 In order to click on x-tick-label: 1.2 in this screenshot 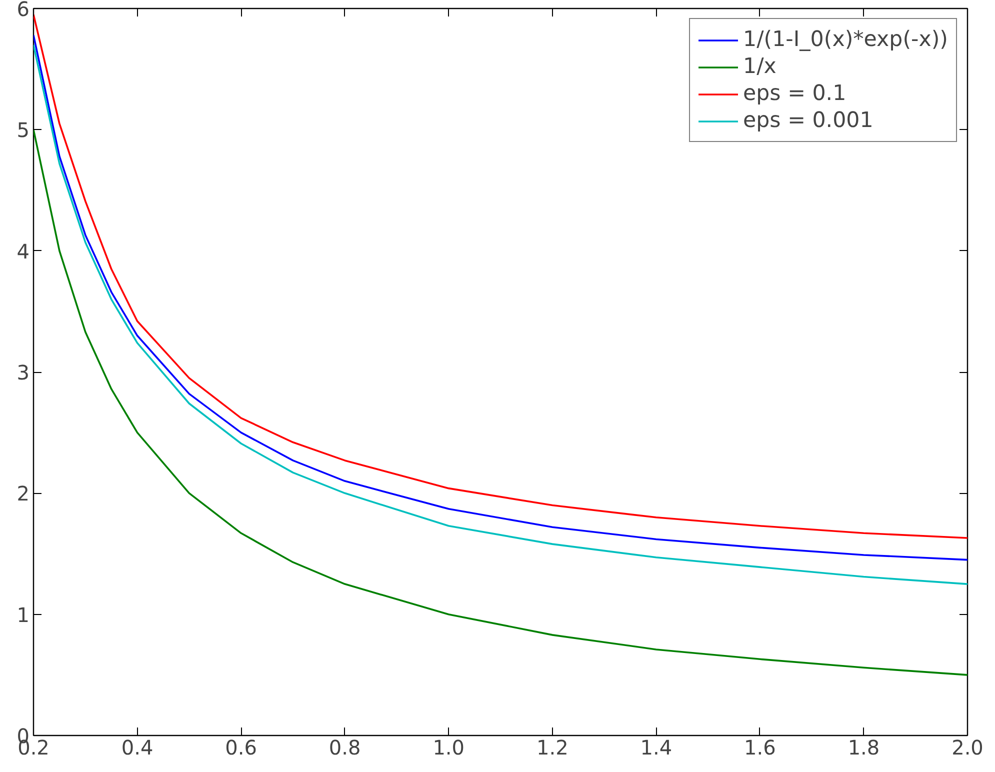, I will do `click(552, 748)`.